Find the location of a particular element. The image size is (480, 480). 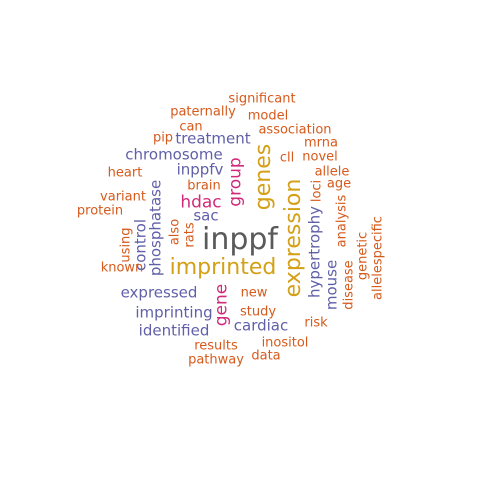

word-expression: expression is located at coordinates (293, 238).